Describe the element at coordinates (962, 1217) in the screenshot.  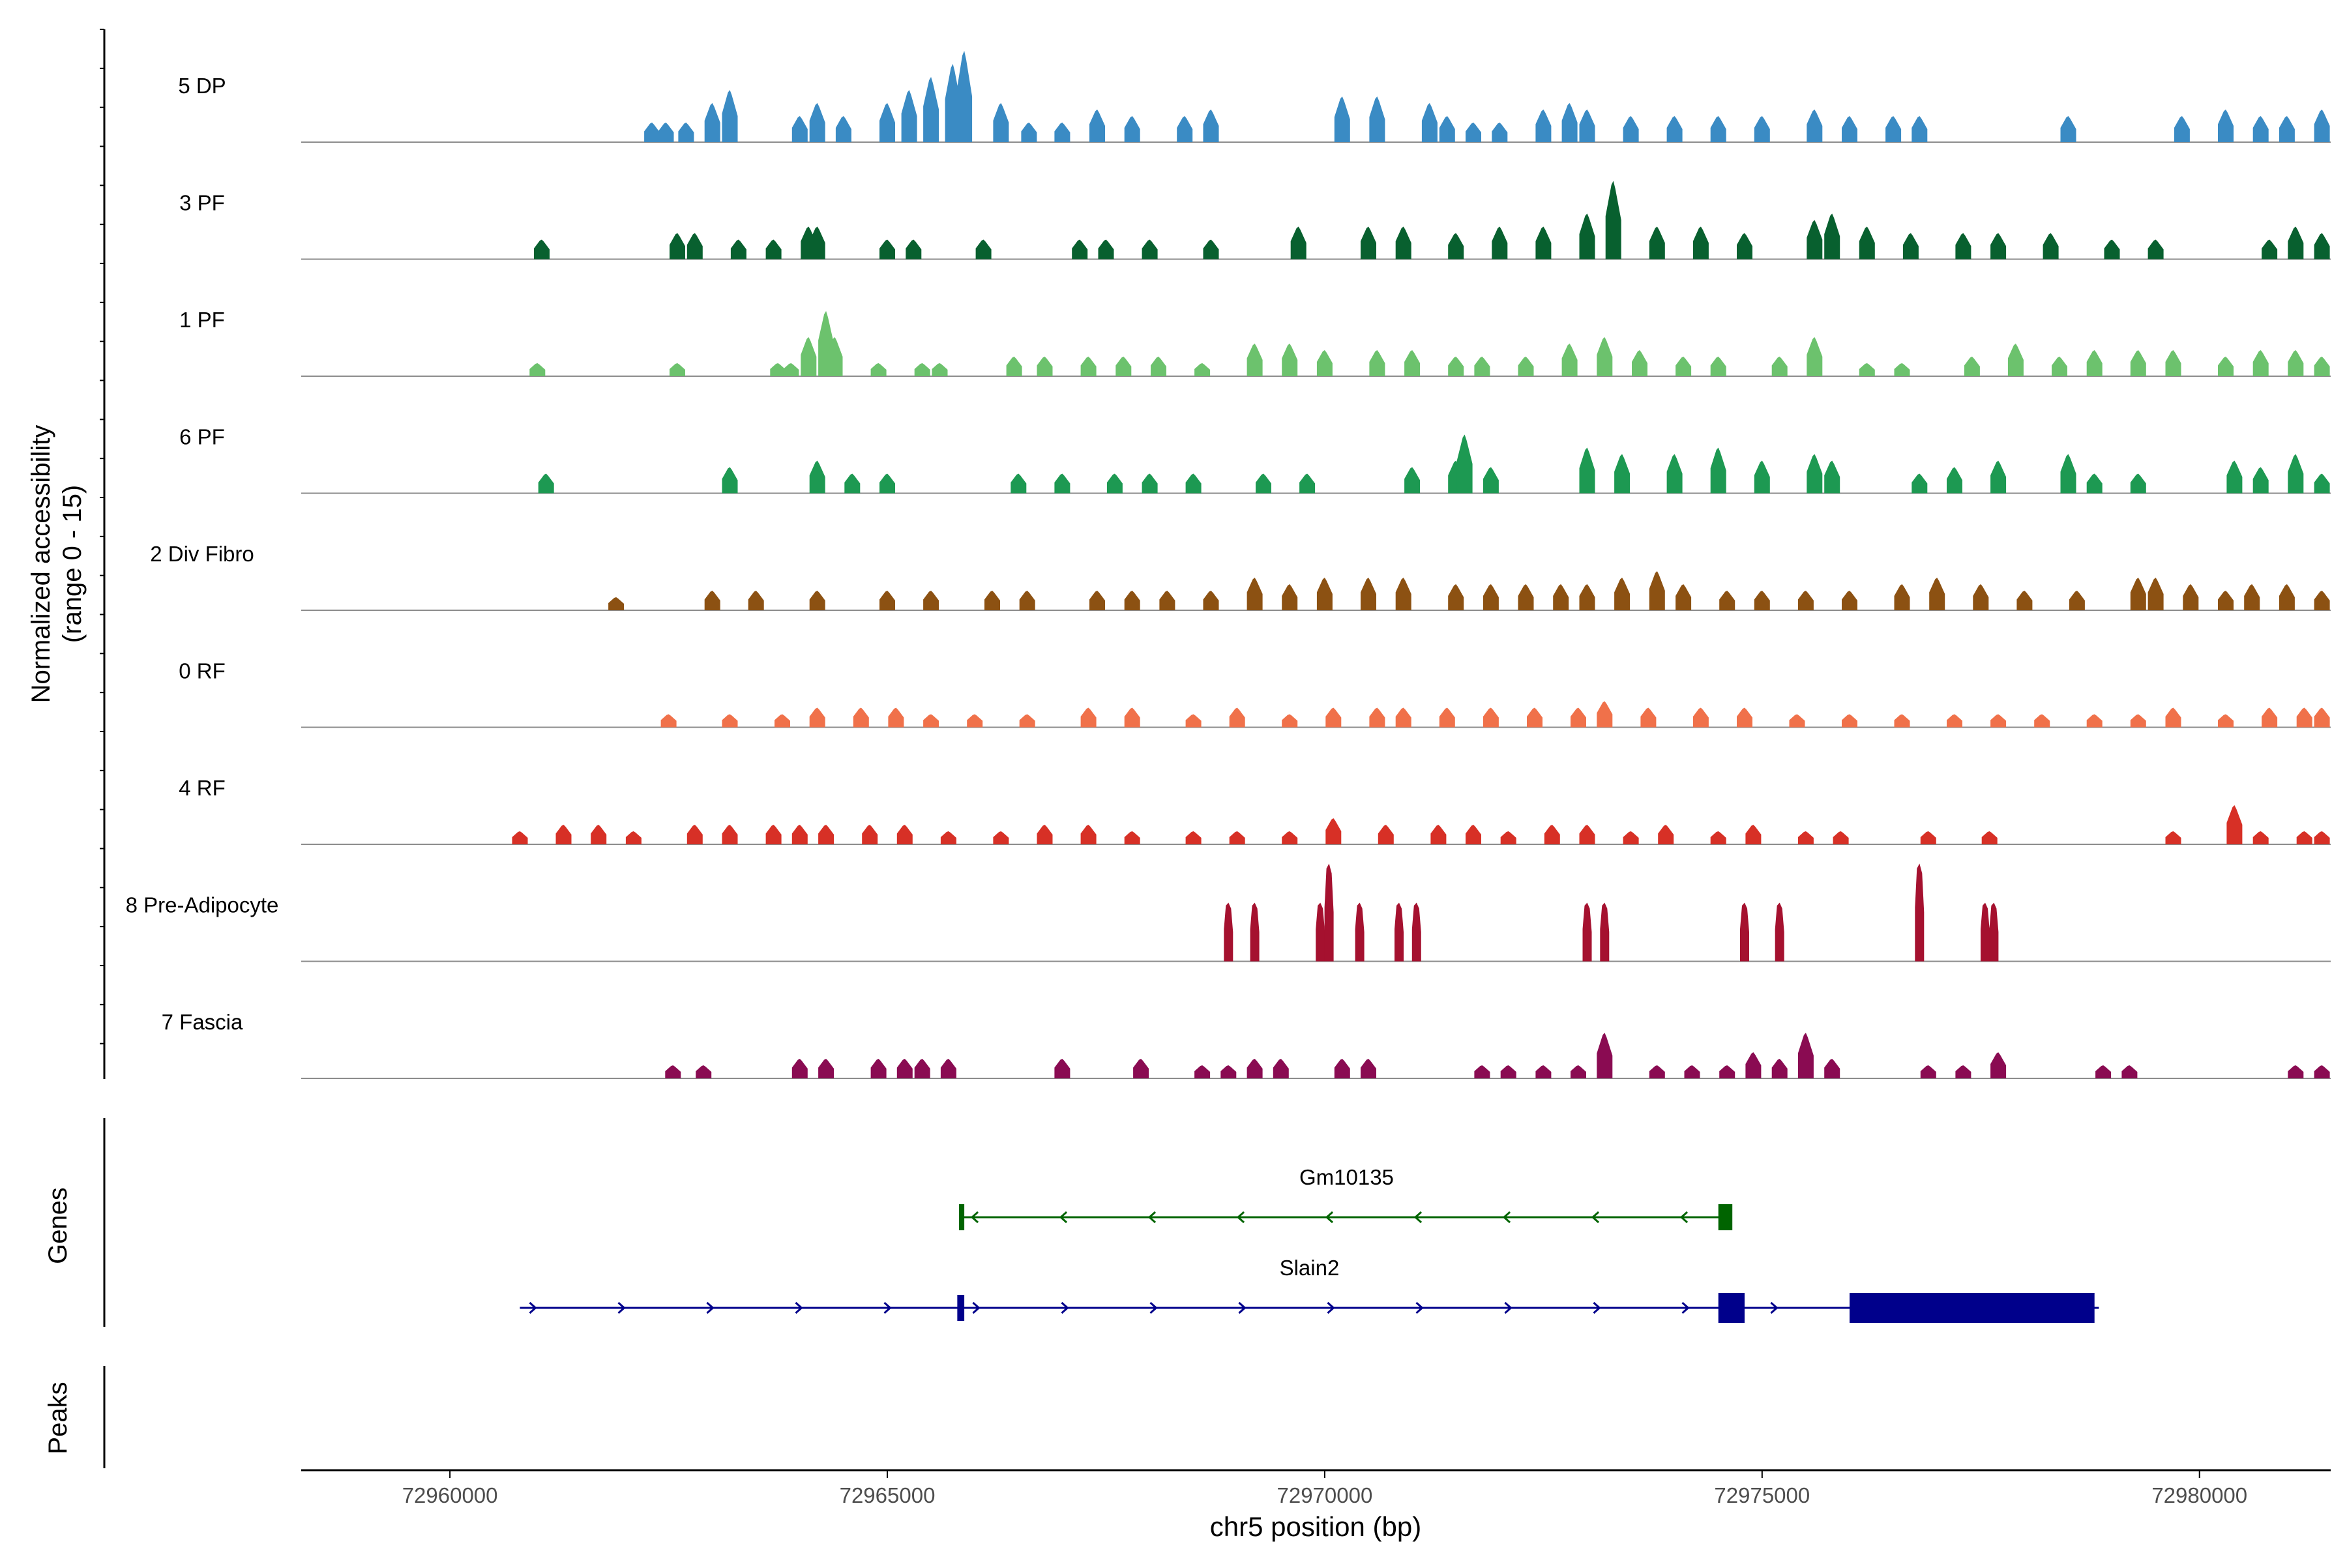
I see `exon` at that location.